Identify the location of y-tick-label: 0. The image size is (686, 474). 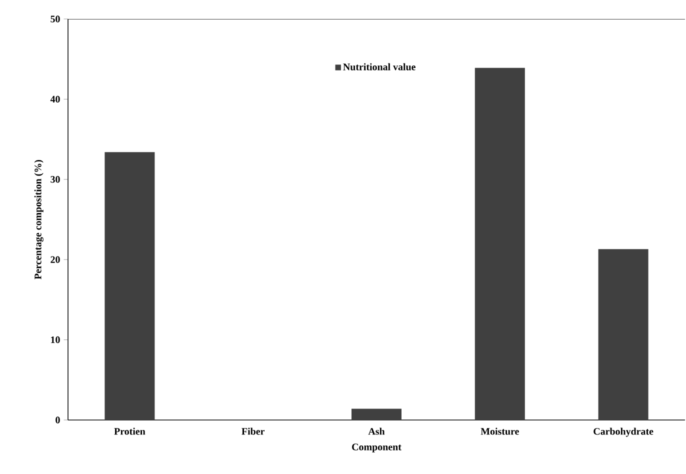
(58, 420).